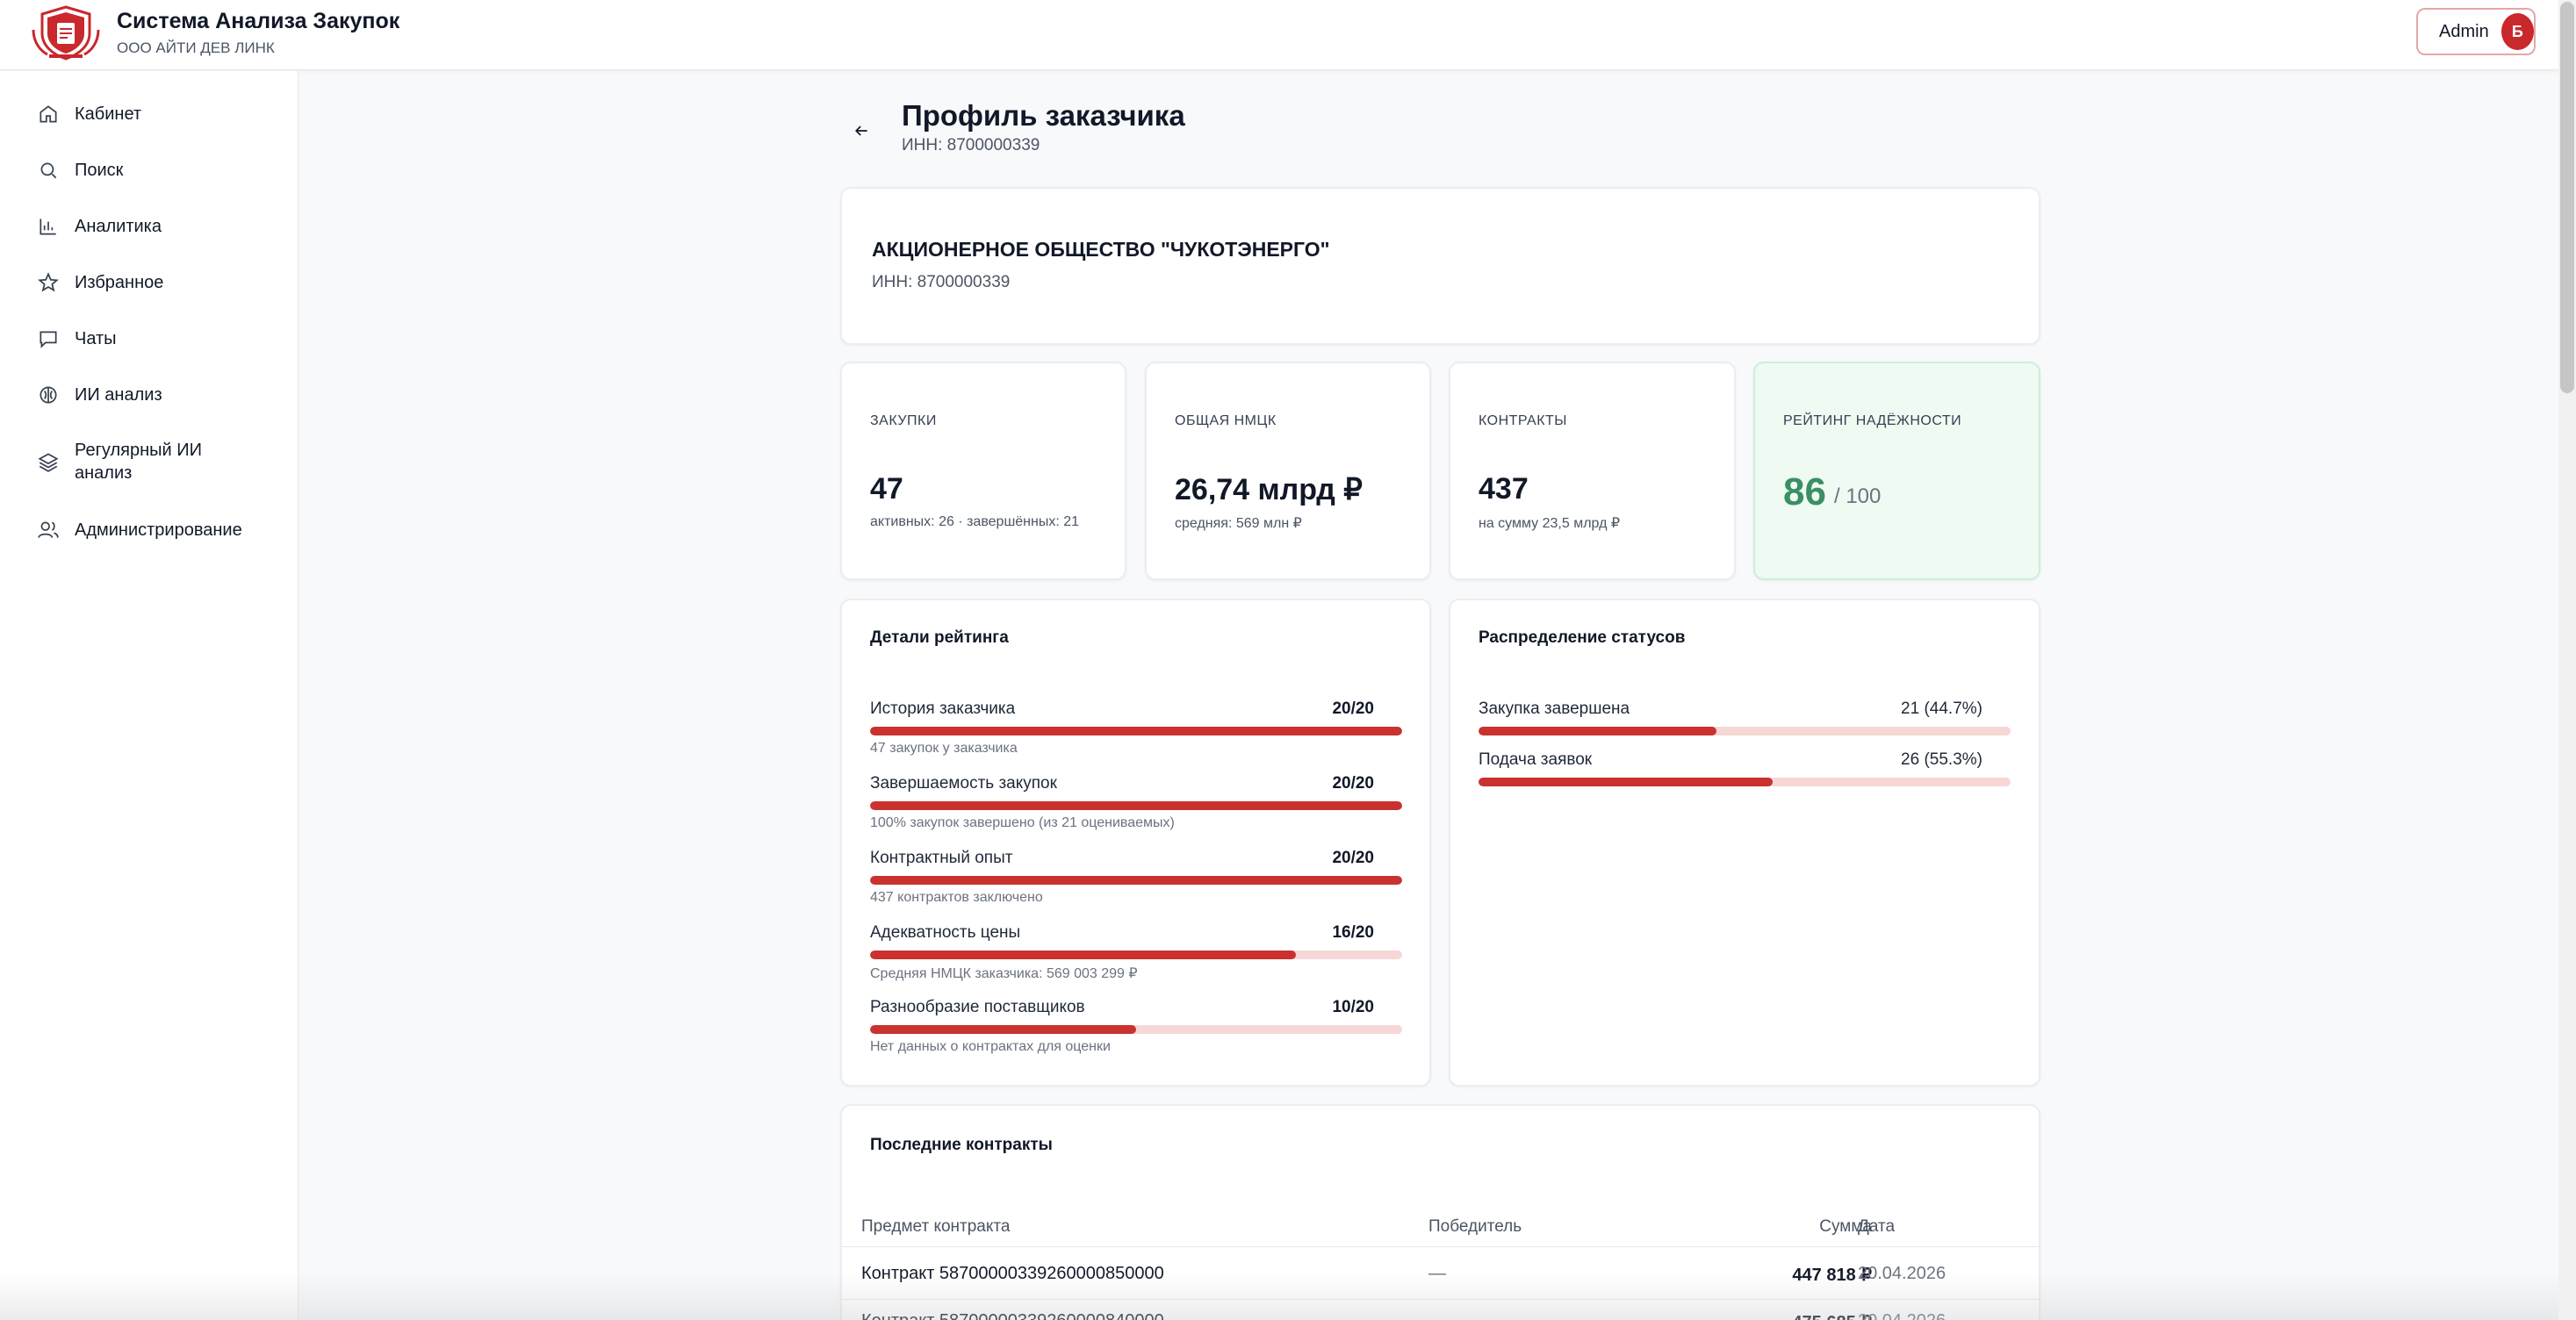 The image size is (2576, 1320). Describe the element at coordinates (1832, 1275) in the screenshot. I see `cell-sum: 447 818 ₽` at that location.